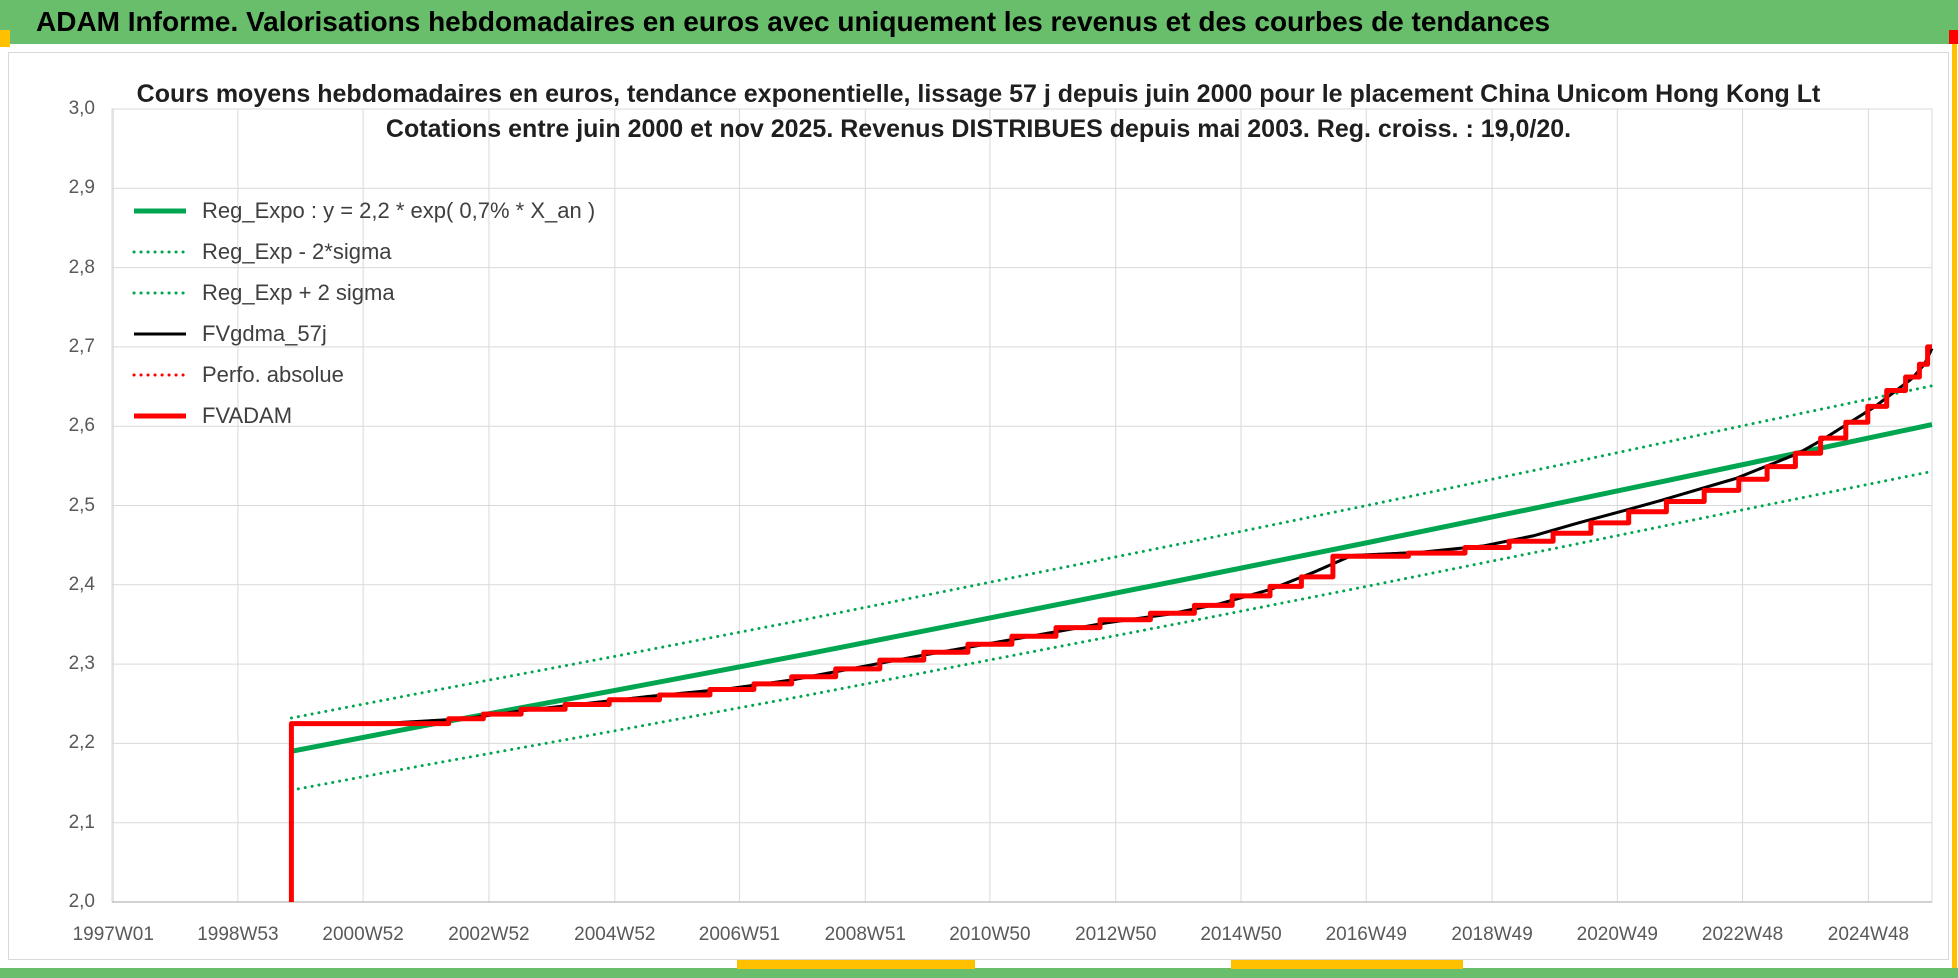 Image resolution: width=1958 pixels, height=978 pixels. I want to click on x-axis-label: 2010W50, so click(990, 934).